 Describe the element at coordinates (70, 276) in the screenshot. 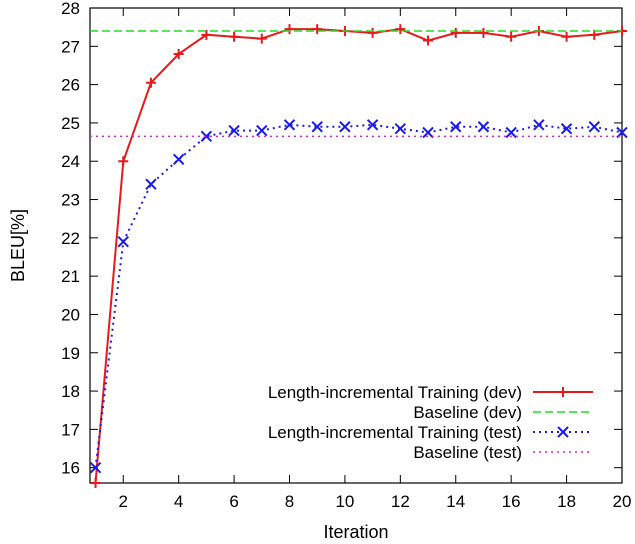

I see `y-tick-label: 21` at that location.